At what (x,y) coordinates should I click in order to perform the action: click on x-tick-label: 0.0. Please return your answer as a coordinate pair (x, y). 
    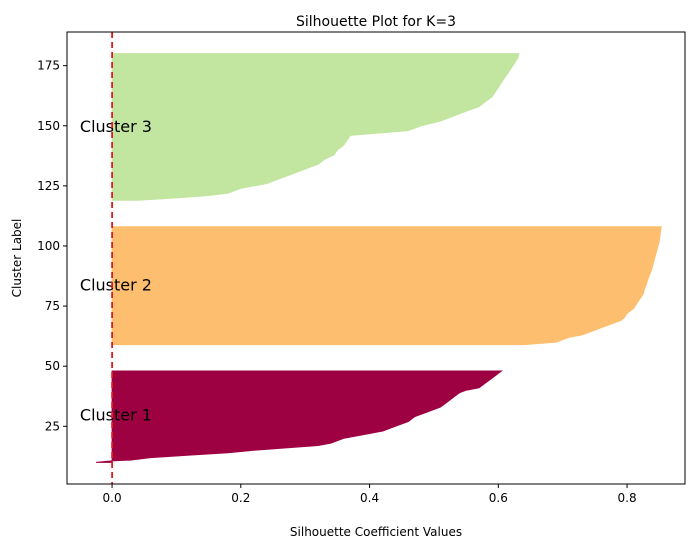
    Looking at the image, I should click on (112, 498).